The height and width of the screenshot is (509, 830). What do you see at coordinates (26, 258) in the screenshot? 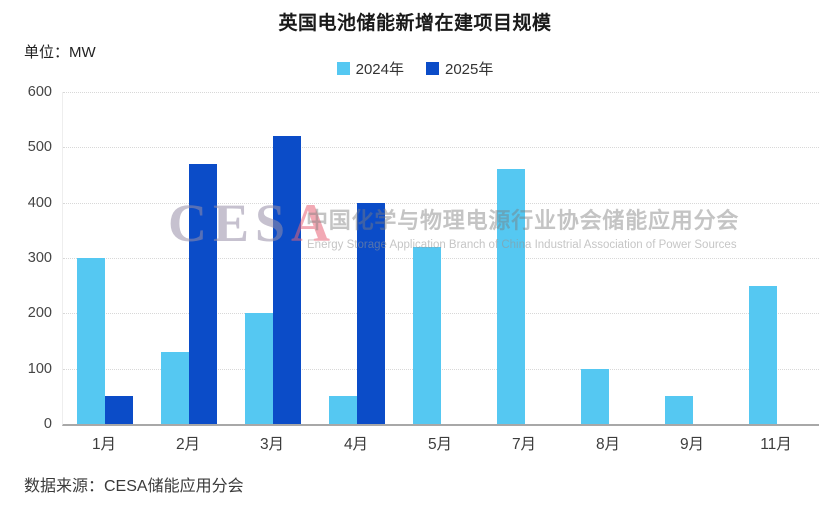
I see `y-axis-labels: 0 100 200 300 400 500 600` at bounding box center [26, 258].